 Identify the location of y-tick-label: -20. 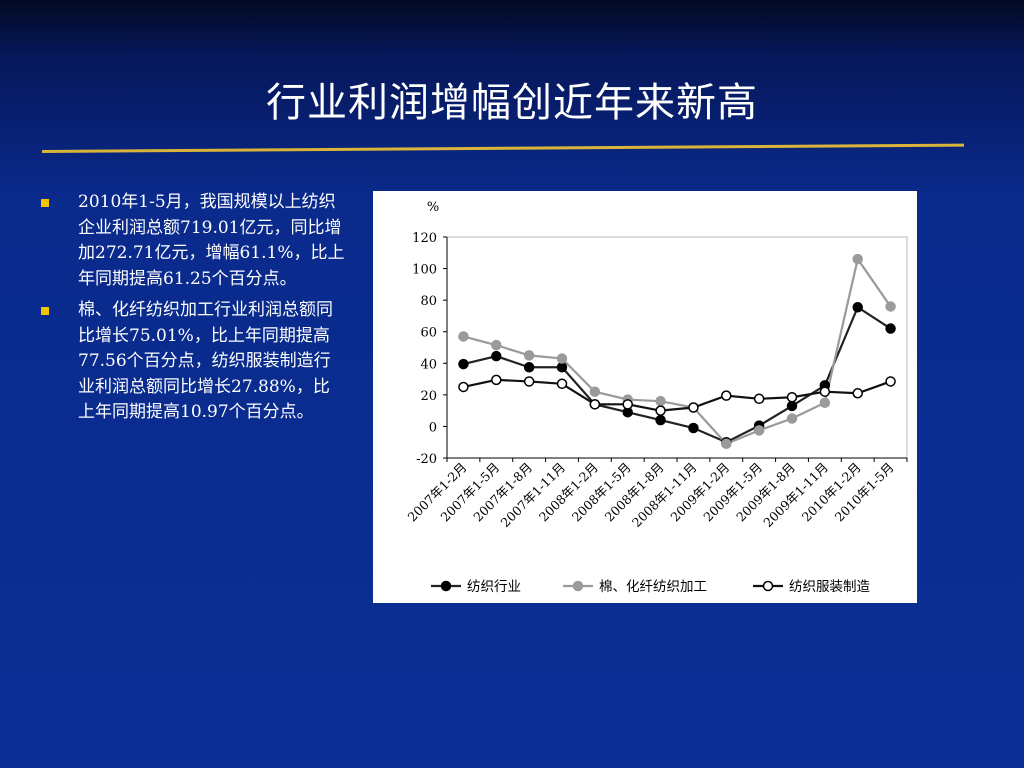
(426, 459).